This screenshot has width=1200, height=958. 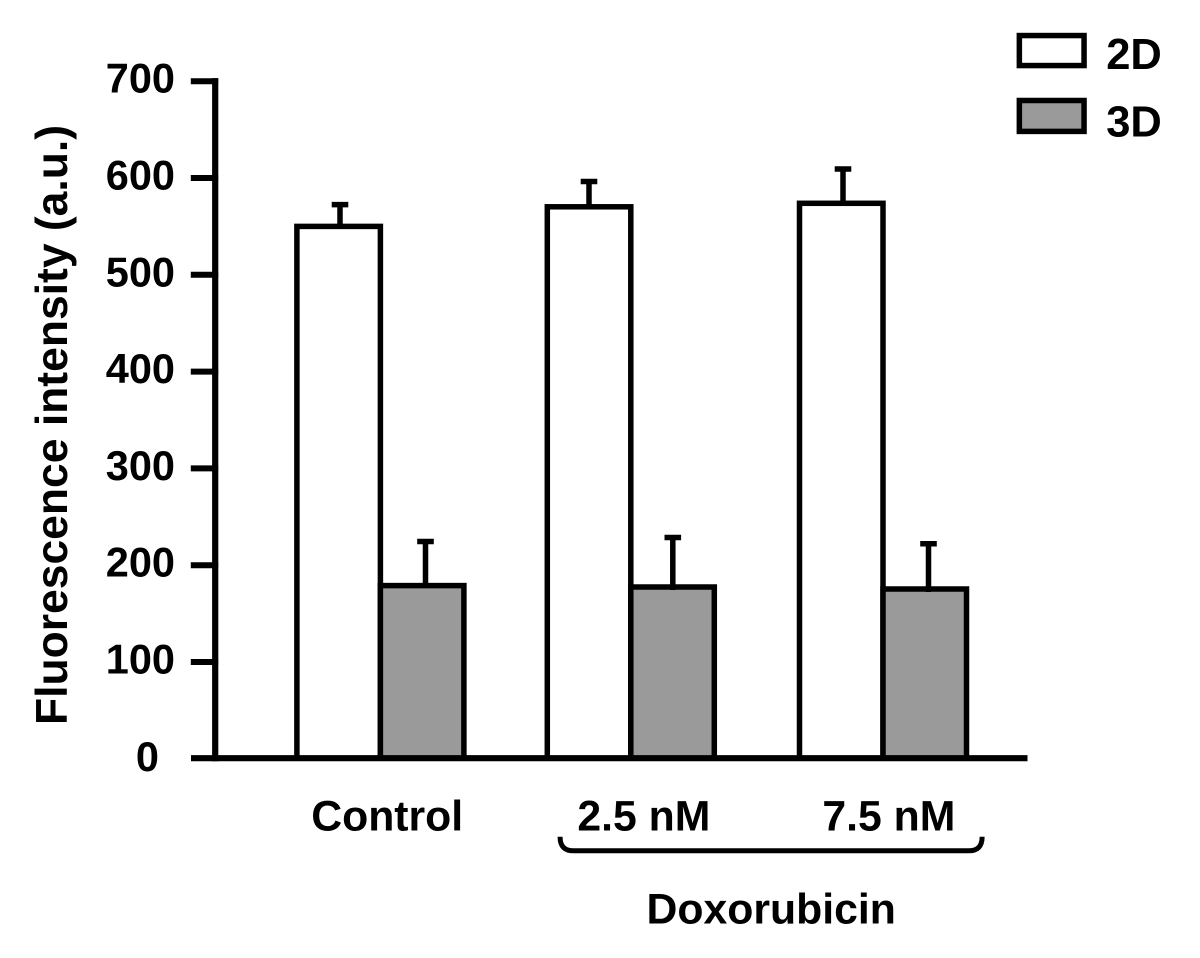 I want to click on svg-text: 700, so click(x=140, y=78).